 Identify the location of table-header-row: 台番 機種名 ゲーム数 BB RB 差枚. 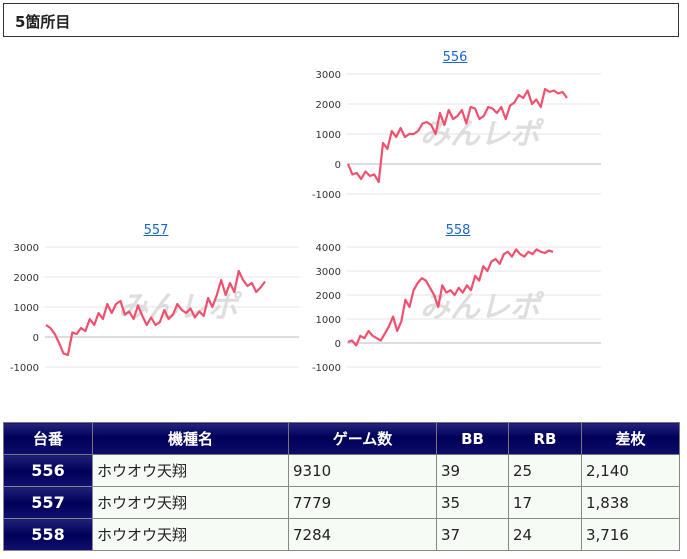
(341, 438).